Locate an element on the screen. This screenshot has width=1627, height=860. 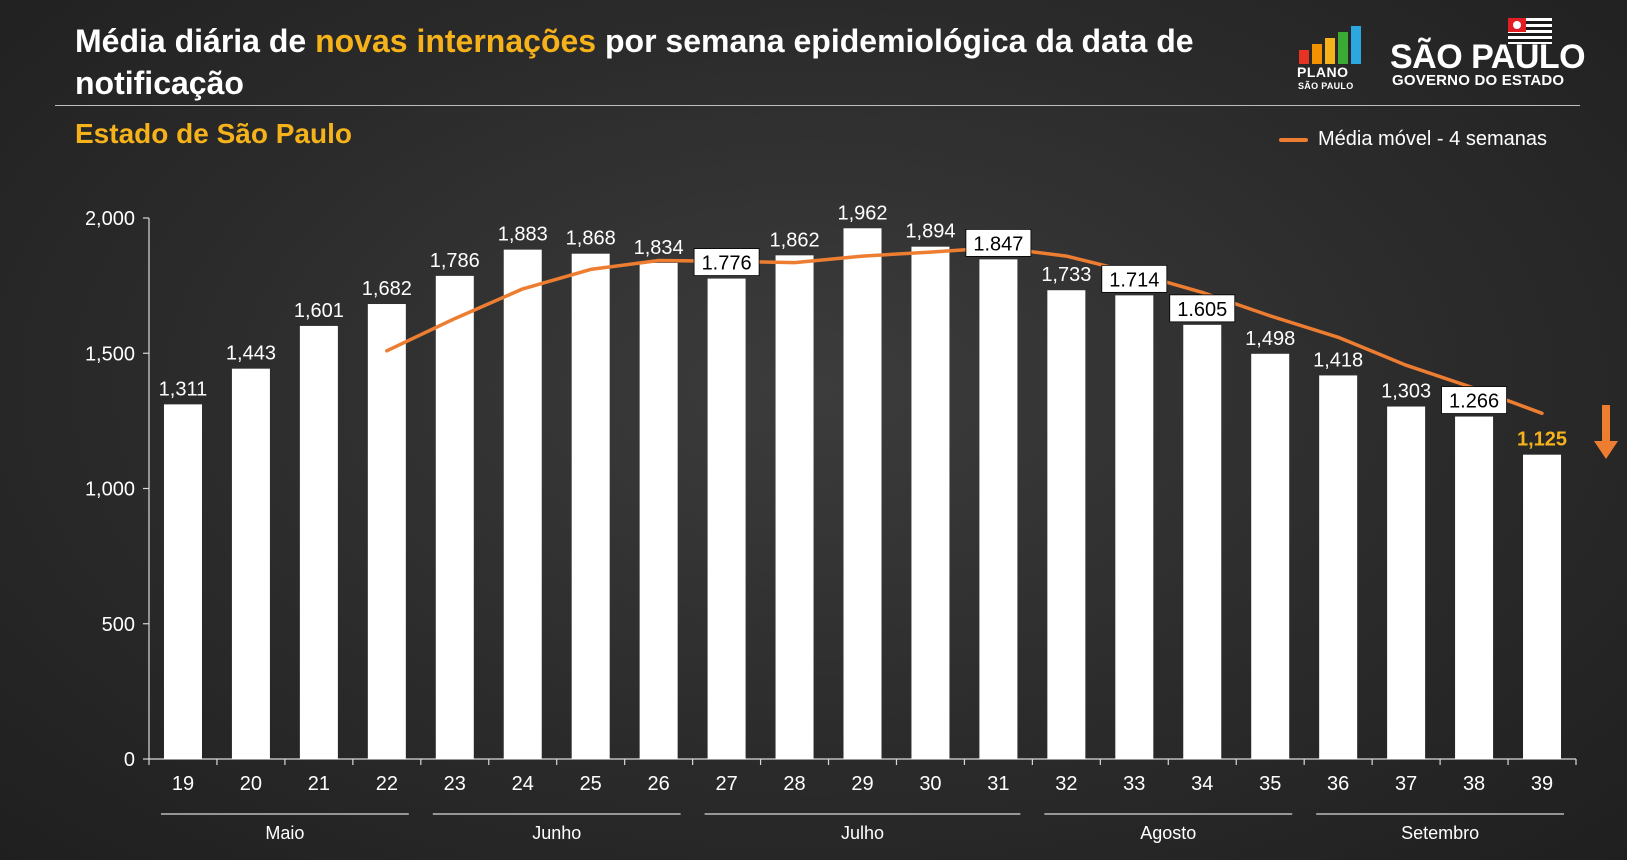
data-label: 1,834 is located at coordinates (659, 248).